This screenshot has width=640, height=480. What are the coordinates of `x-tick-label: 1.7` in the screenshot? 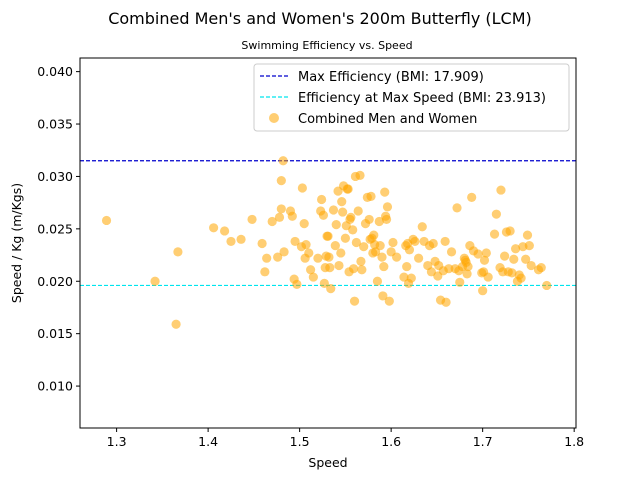 It's located at (483, 441).